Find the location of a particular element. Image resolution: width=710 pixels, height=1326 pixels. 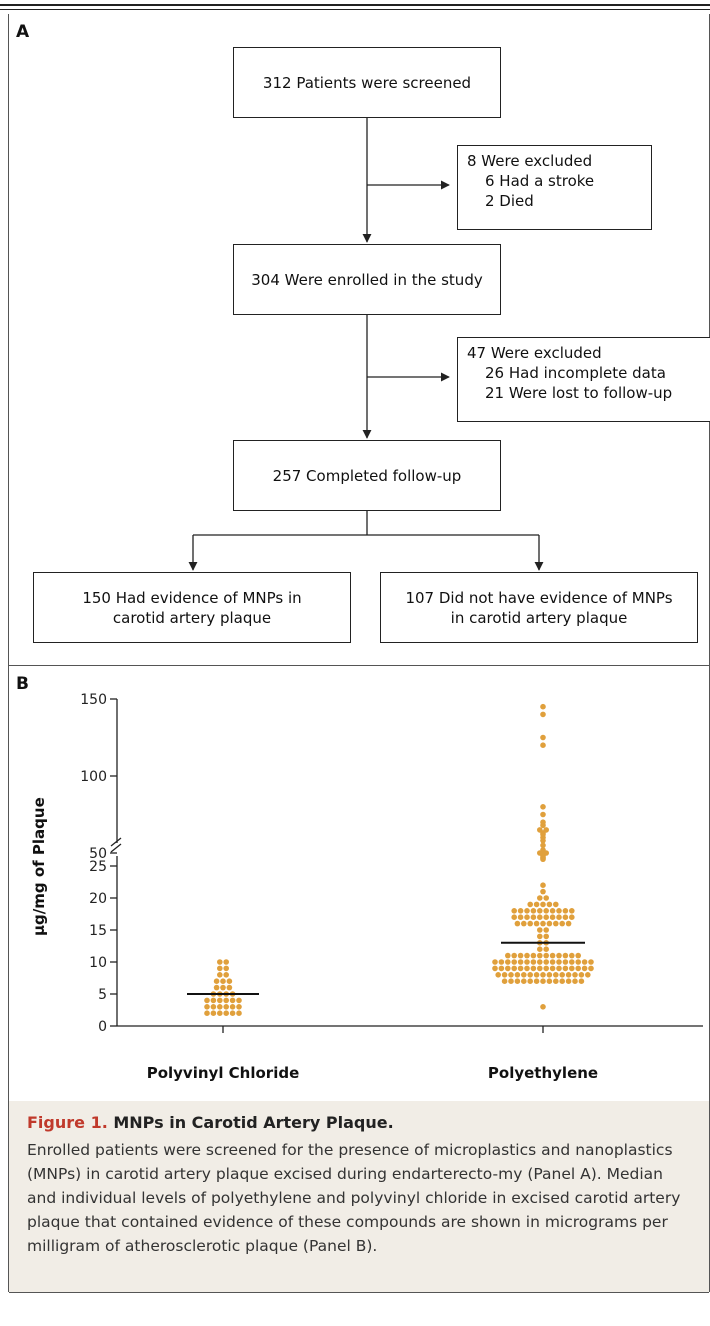

enrolled-box: 304 Were enrolled in the study is located at coordinates (367, 279).